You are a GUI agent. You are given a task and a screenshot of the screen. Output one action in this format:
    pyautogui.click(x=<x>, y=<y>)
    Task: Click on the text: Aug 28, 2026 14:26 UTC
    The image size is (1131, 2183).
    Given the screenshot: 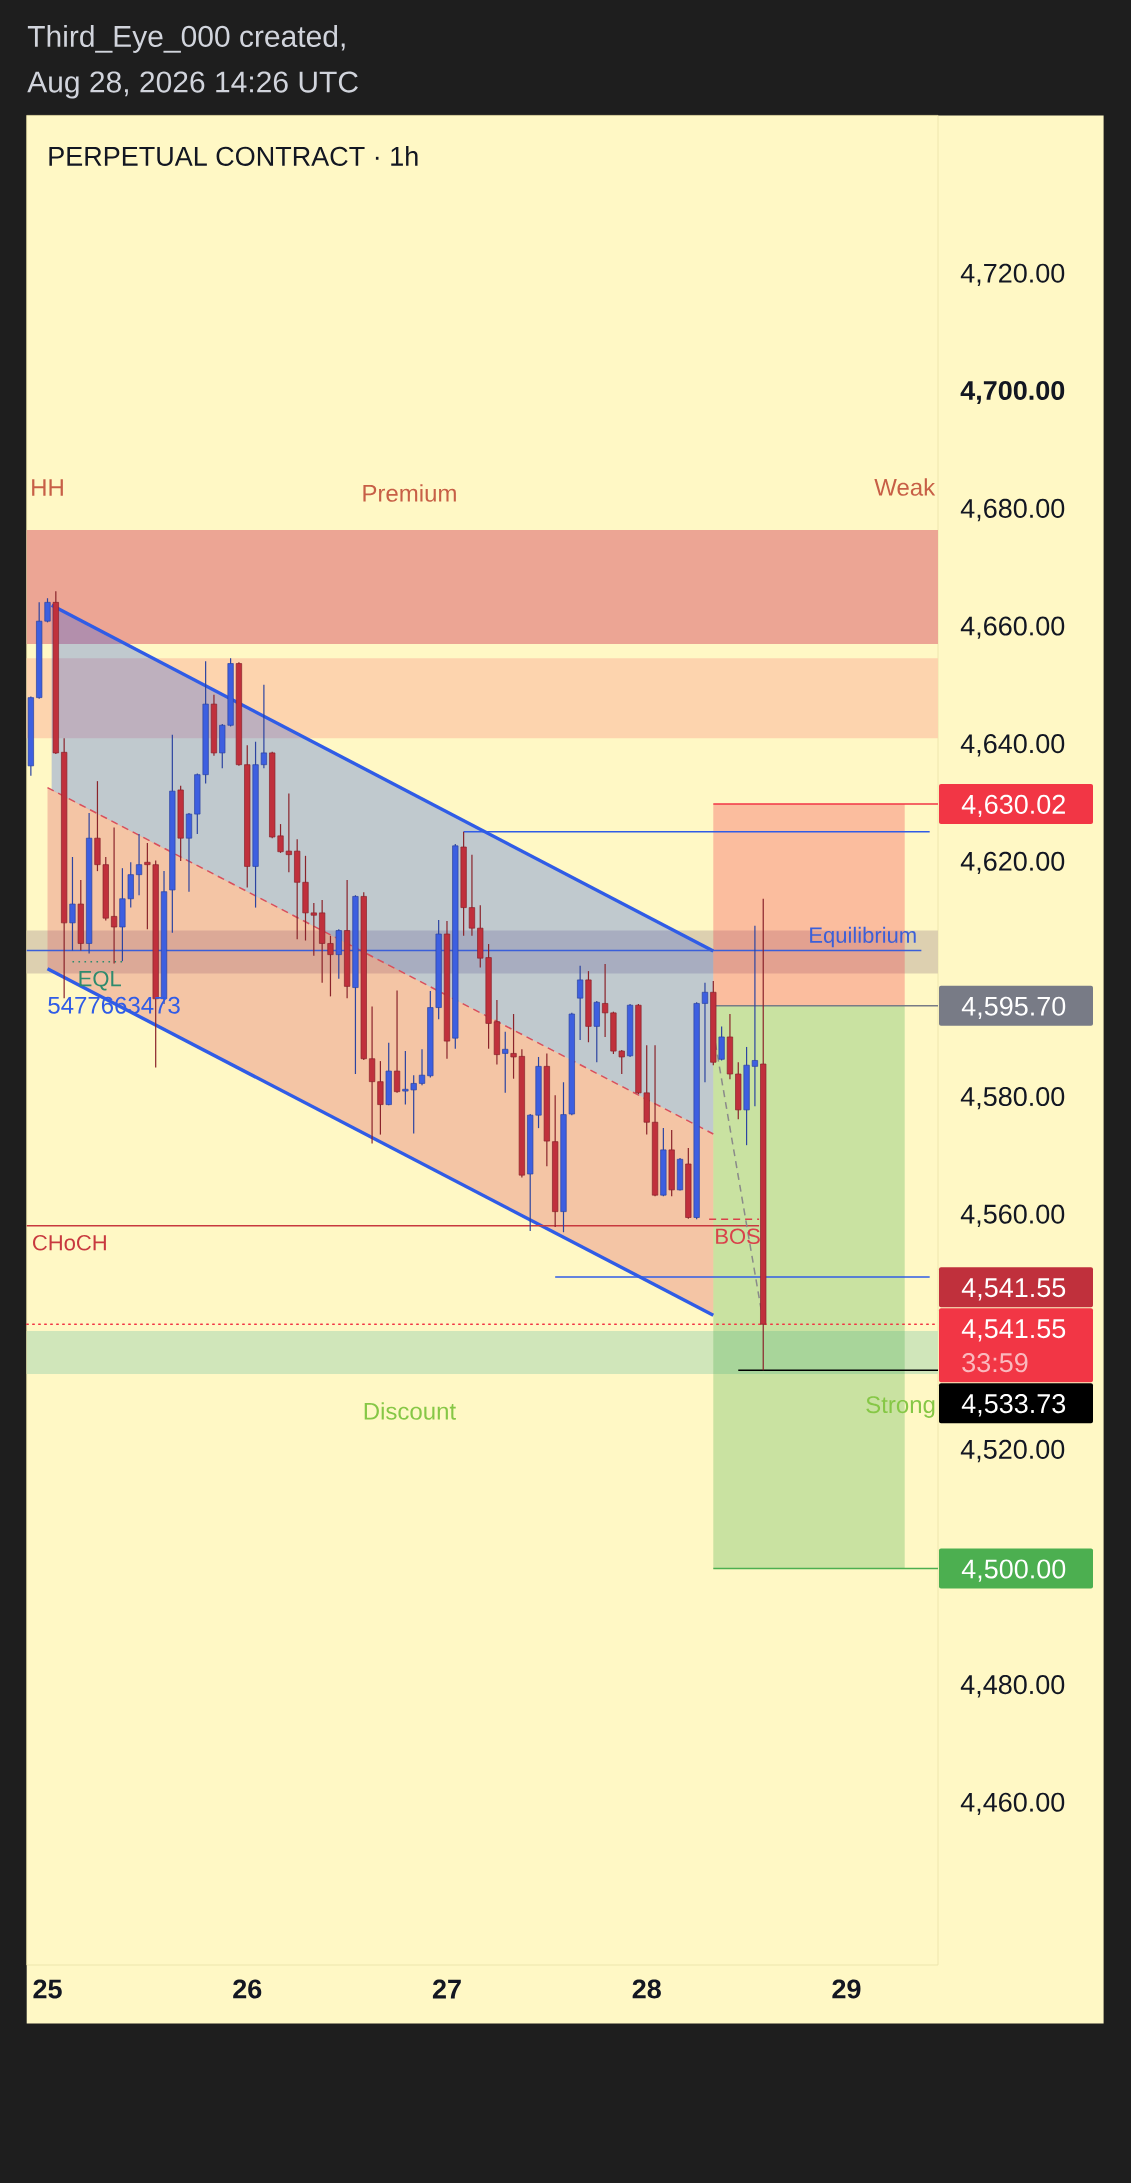 What is the action you would take?
    pyautogui.click(x=192, y=85)
    